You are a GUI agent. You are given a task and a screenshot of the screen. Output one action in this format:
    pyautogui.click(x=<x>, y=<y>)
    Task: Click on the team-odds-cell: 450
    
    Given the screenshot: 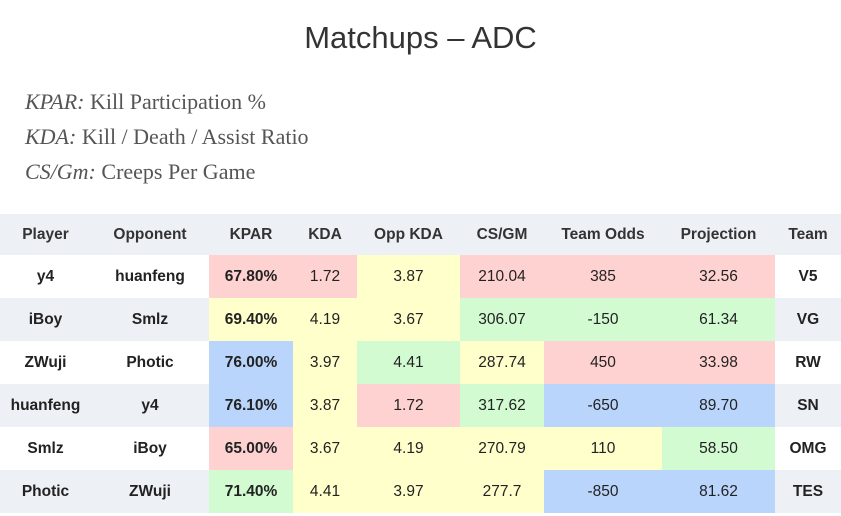 What is the action you would take?
    pyautogui.click(x=603, y=362)
    